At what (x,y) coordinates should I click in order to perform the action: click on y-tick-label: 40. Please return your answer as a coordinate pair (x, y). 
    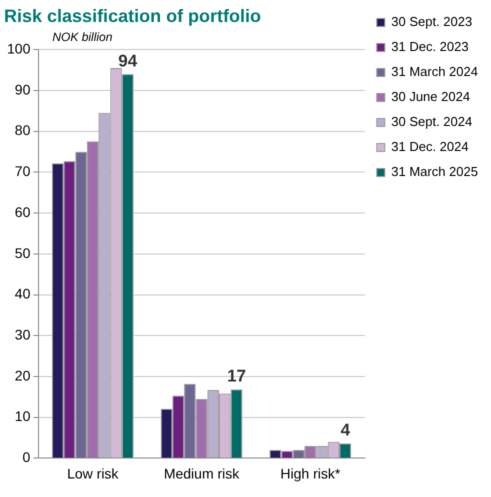
    Looking at the image, I should click on (22, 294).